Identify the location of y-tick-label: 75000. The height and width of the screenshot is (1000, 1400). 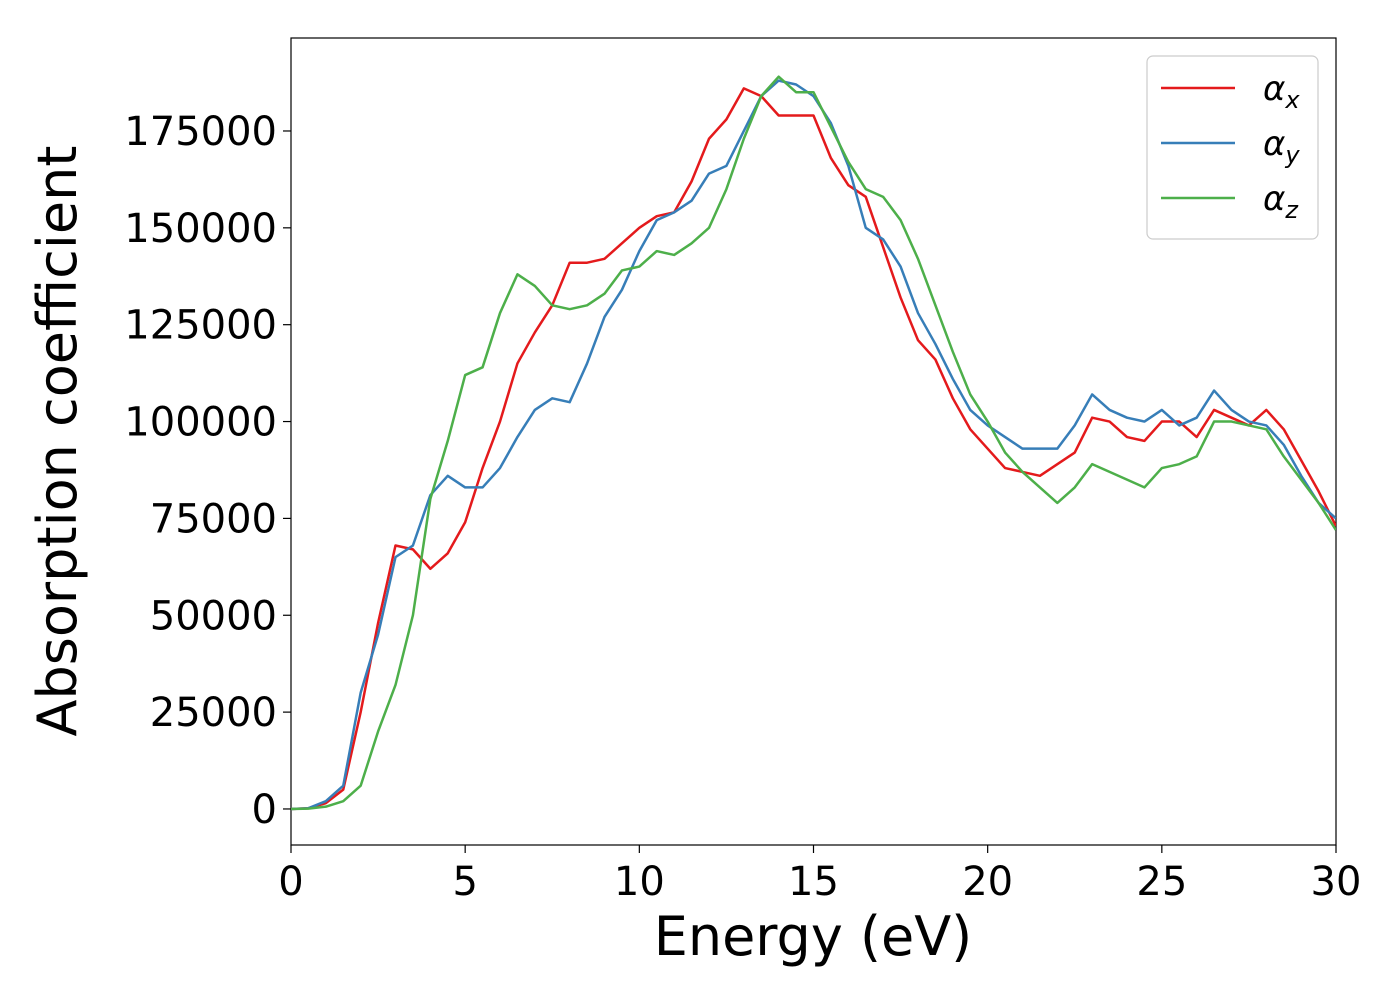
(213, 519).